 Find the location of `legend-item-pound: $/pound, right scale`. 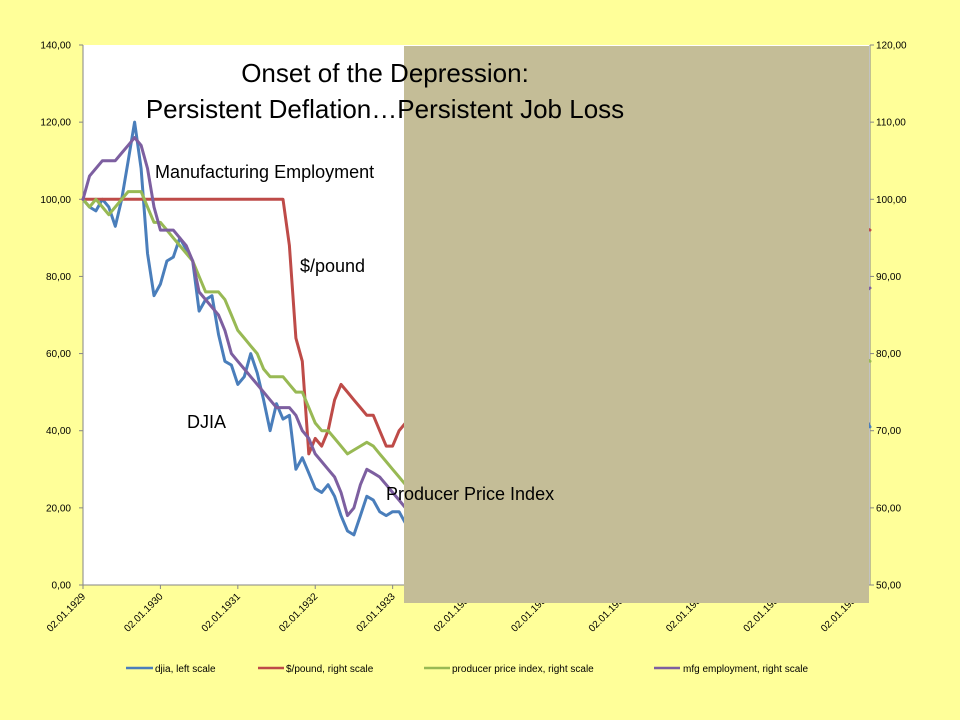

legend-item-pound: $/pound, right scale is located at coordinates (316, 669).